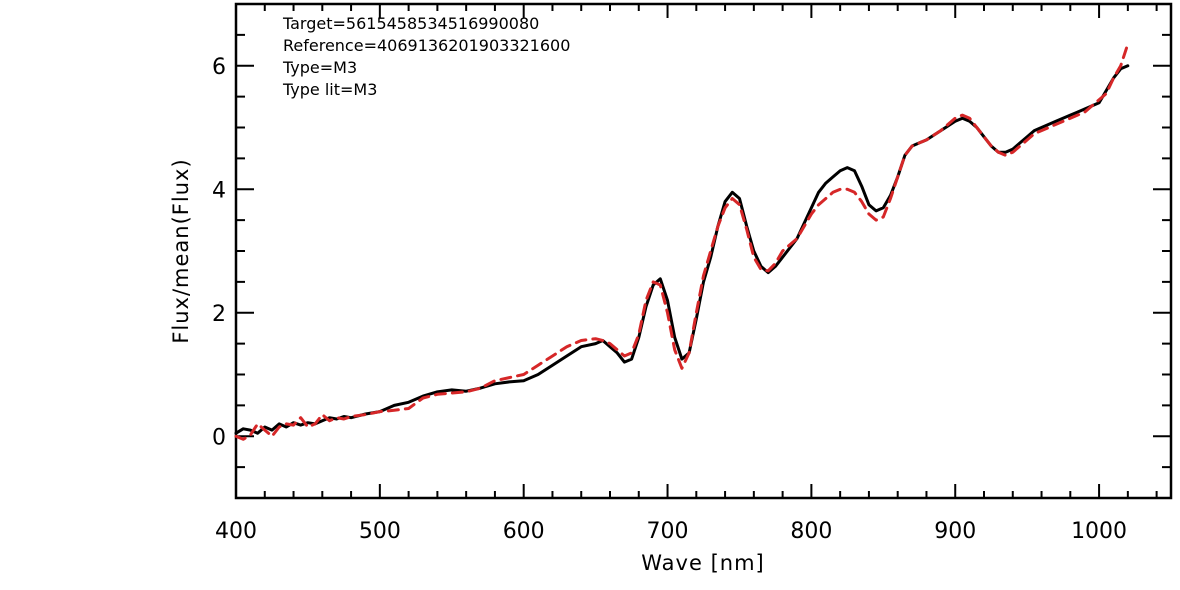  I want to click on y-axis-label: Flux/mean(Flux), so click(181, 250).